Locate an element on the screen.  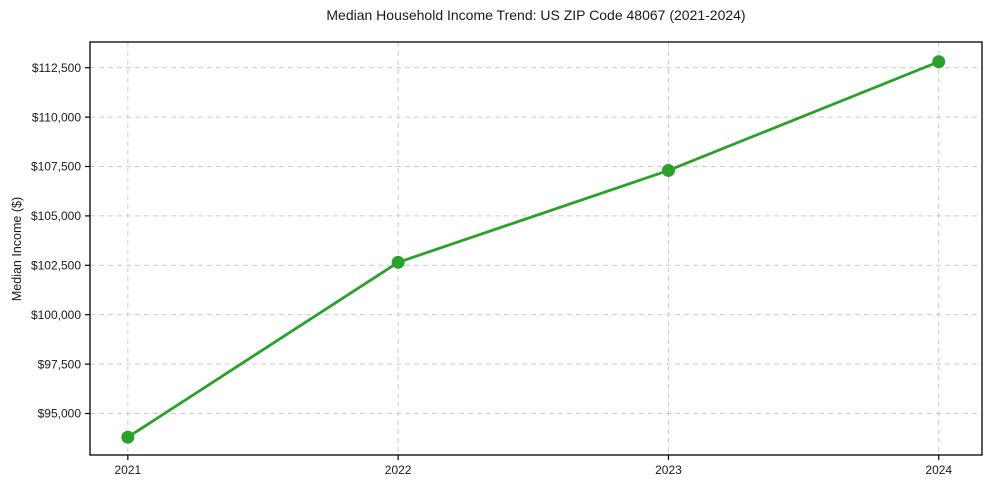
y-tick-label: $110,000 is located at coordinates (56, 117).